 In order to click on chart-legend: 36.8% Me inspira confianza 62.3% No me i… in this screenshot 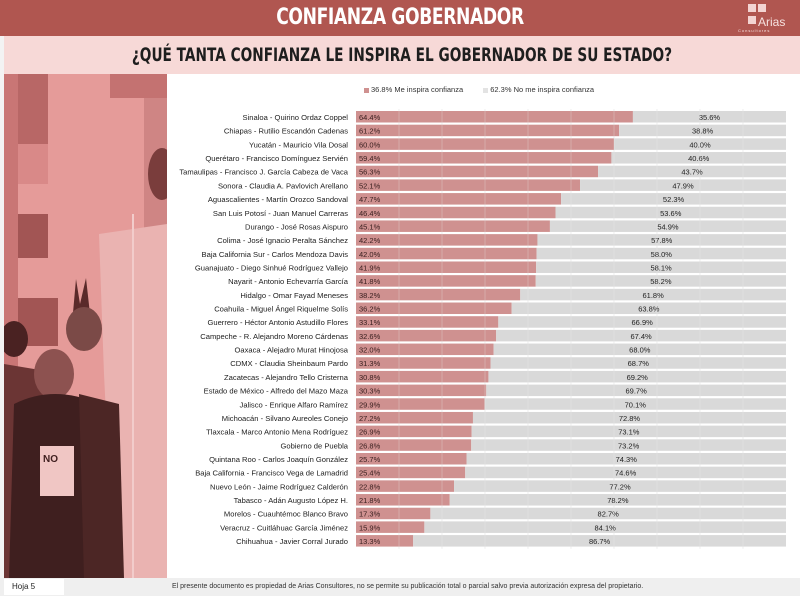, I will do `click(488, 89)`.